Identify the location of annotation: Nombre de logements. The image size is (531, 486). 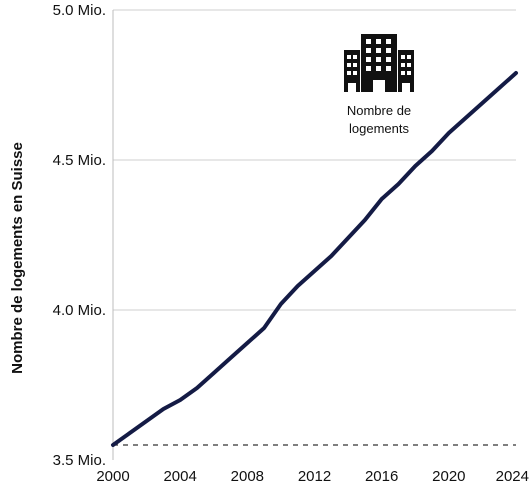
(379, 85).